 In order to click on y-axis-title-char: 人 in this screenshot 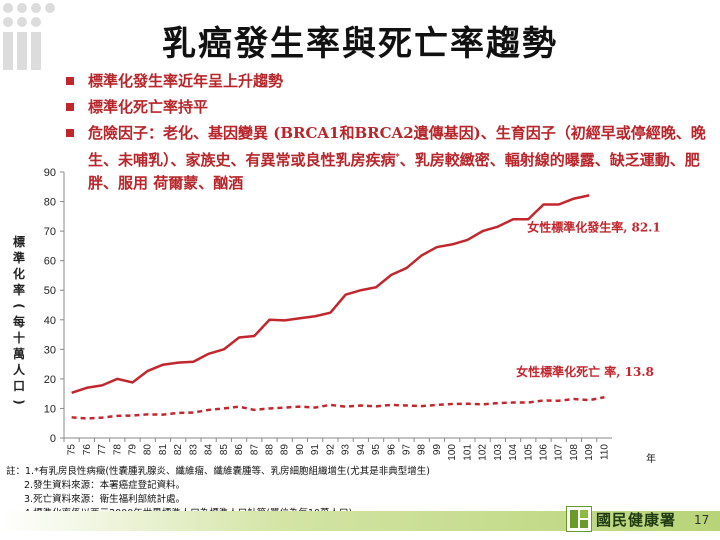, I will do `click(19, 369)`.